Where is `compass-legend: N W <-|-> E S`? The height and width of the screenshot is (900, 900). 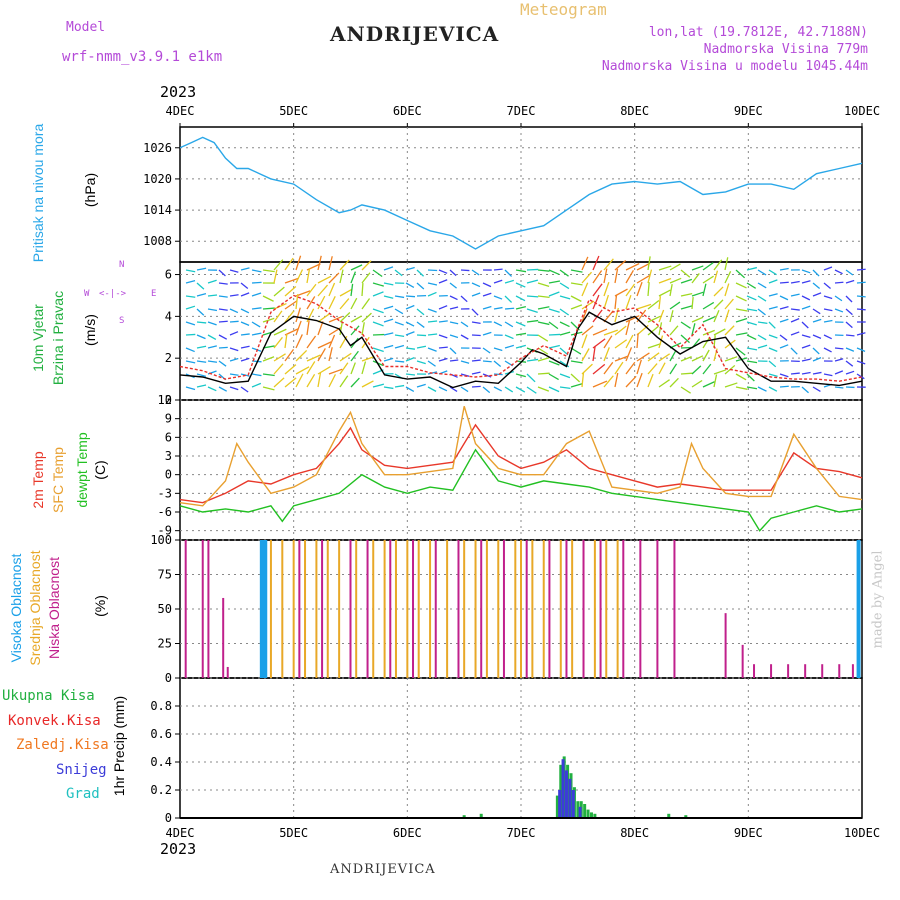
compass-legend: N W <-|-> E S is located at coordinates (123, 295).